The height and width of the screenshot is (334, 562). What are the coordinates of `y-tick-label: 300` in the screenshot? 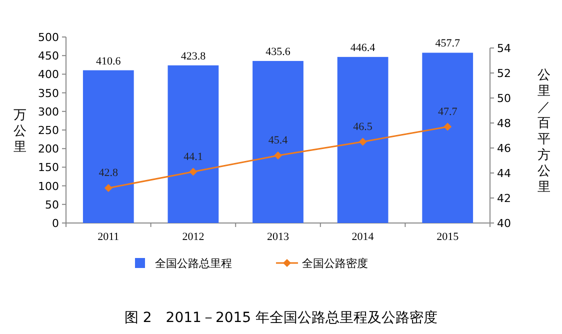 It's located at (48, 111).